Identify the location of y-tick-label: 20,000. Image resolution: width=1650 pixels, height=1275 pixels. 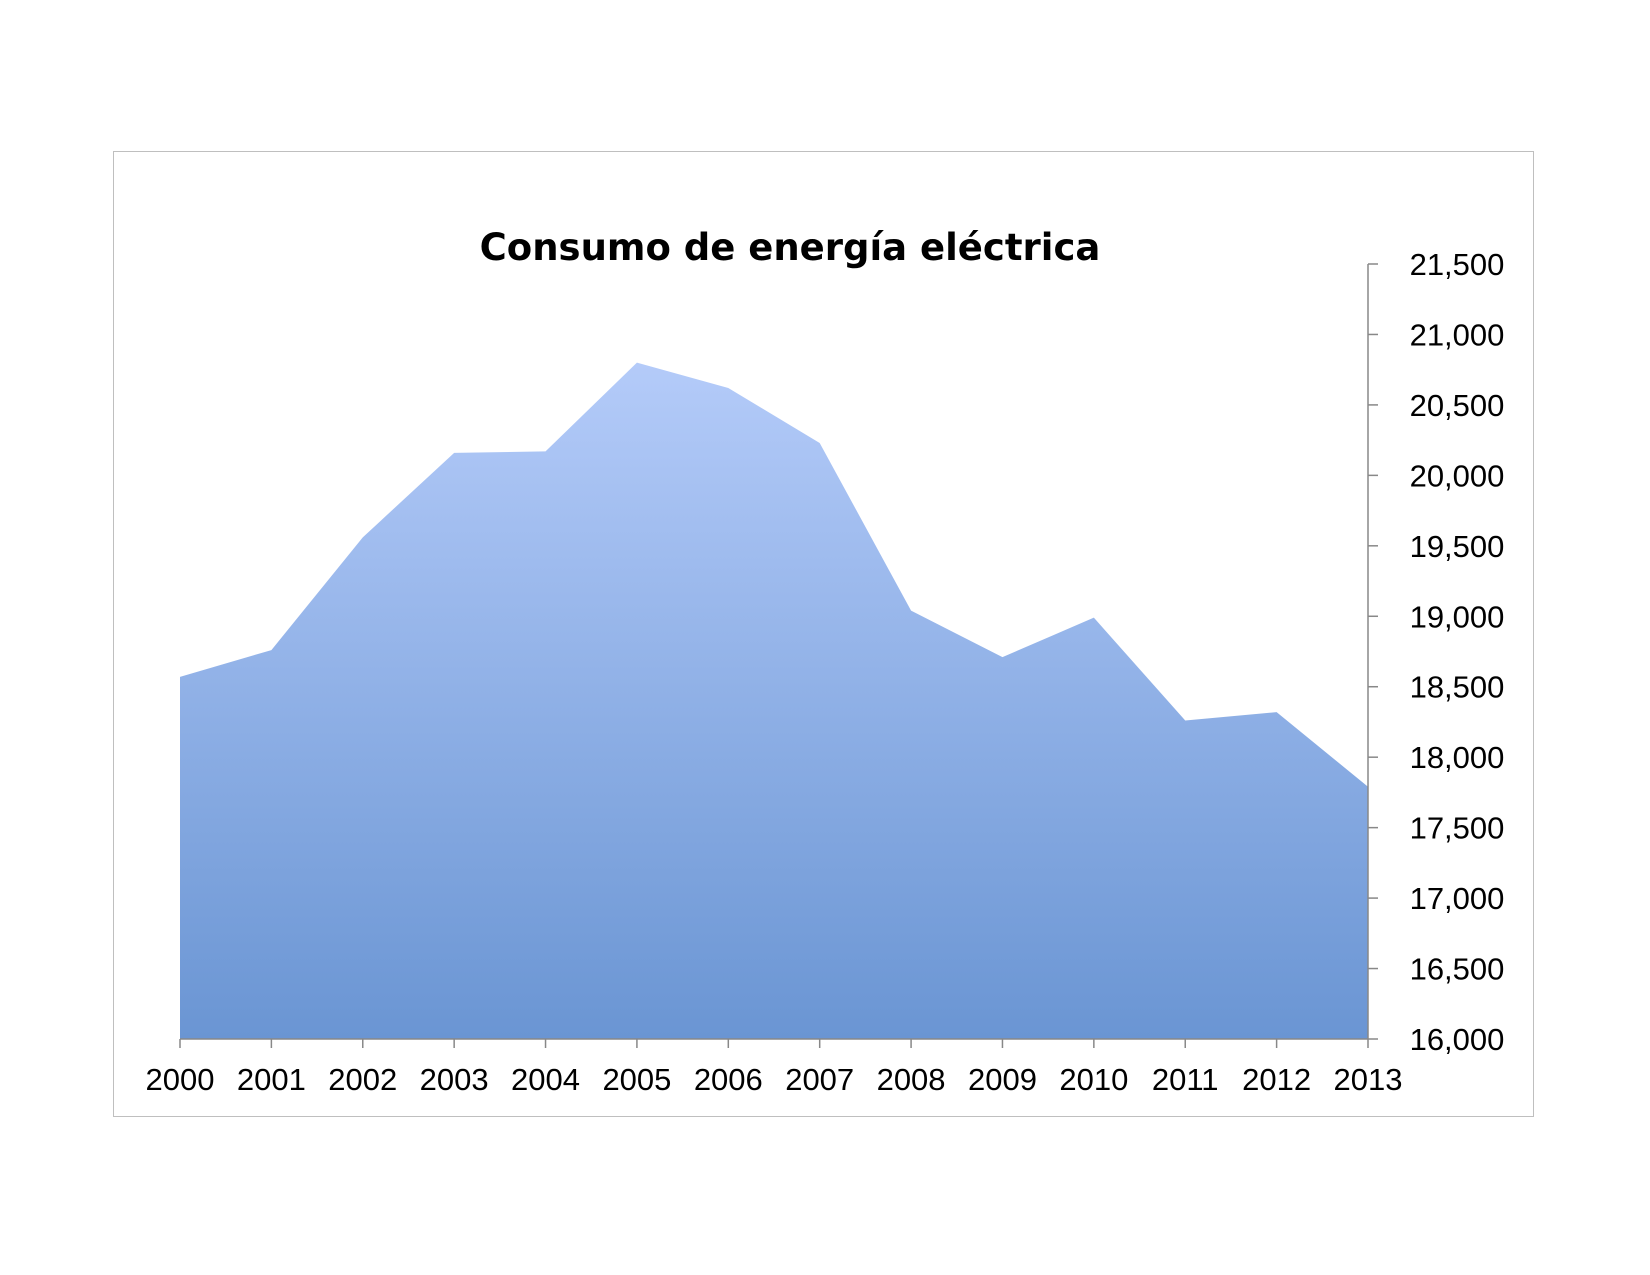
(1457, 475).